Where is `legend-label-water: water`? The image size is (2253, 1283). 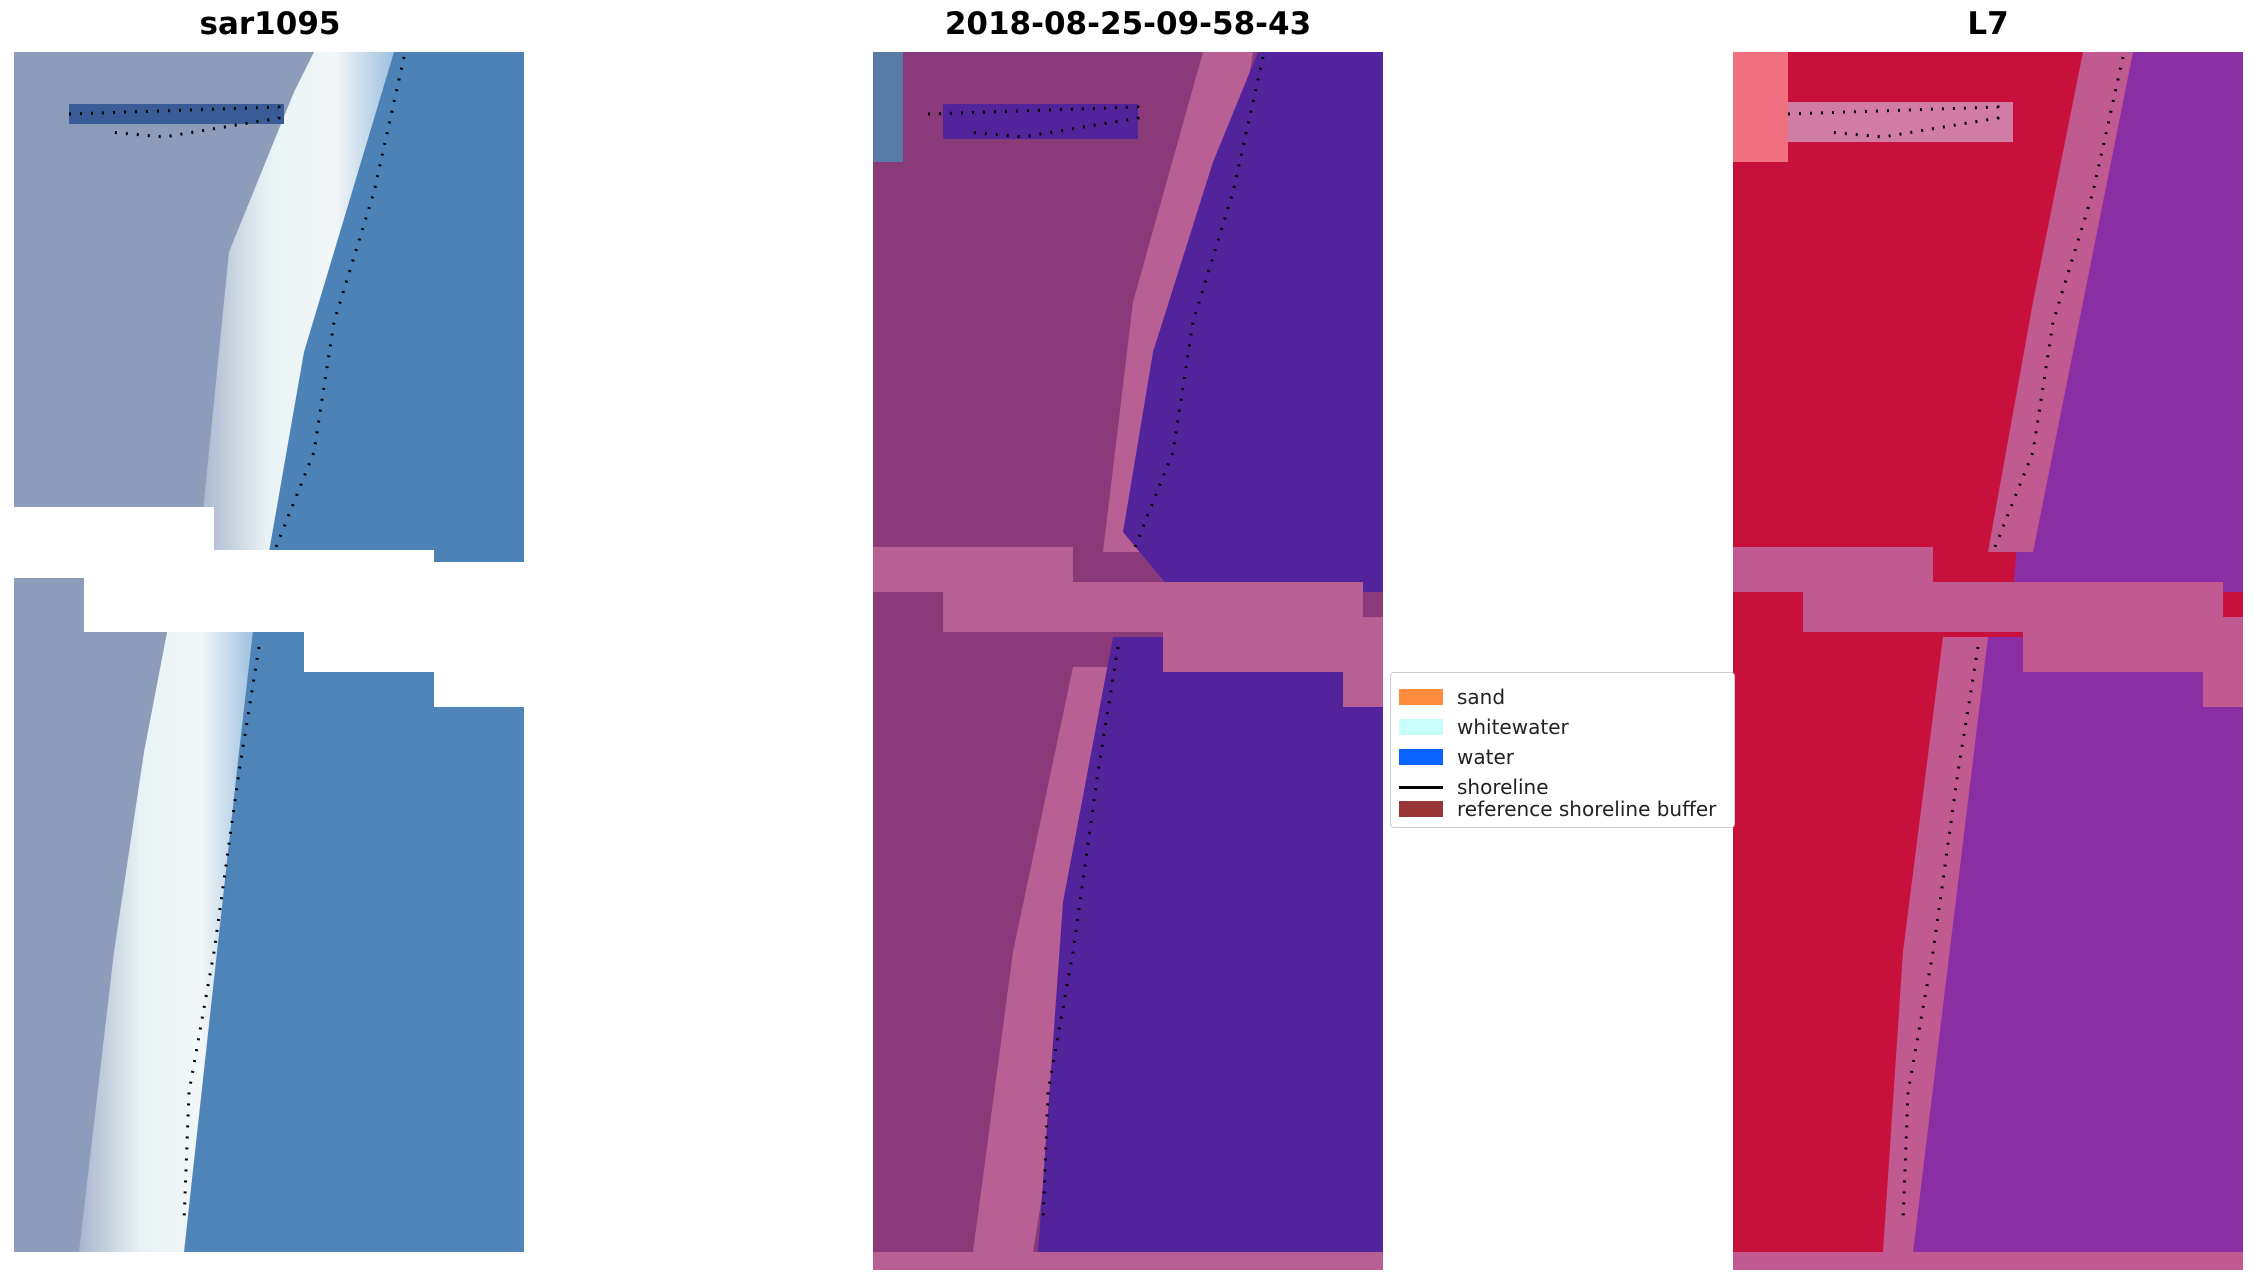 legend-label-water: water is located at coordinates (1485, 757).